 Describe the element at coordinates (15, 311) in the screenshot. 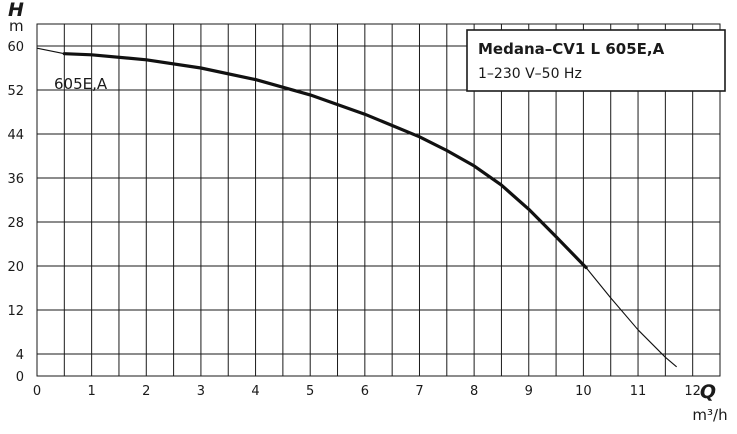

I see `y-tick-label: 12` at that location.